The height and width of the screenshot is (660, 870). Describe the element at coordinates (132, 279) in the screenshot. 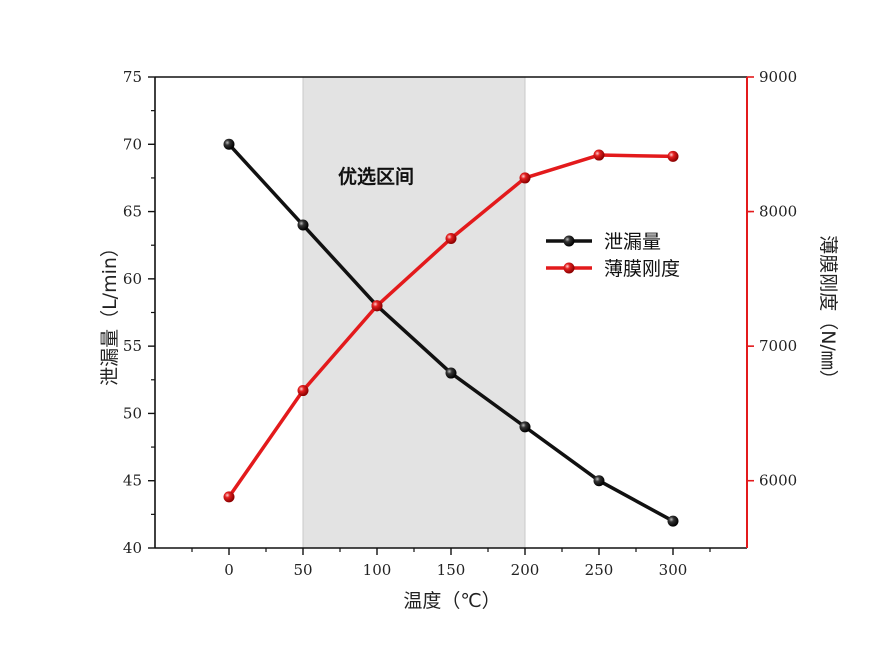

I see `y-left-tick-label-4: 60` at that location.